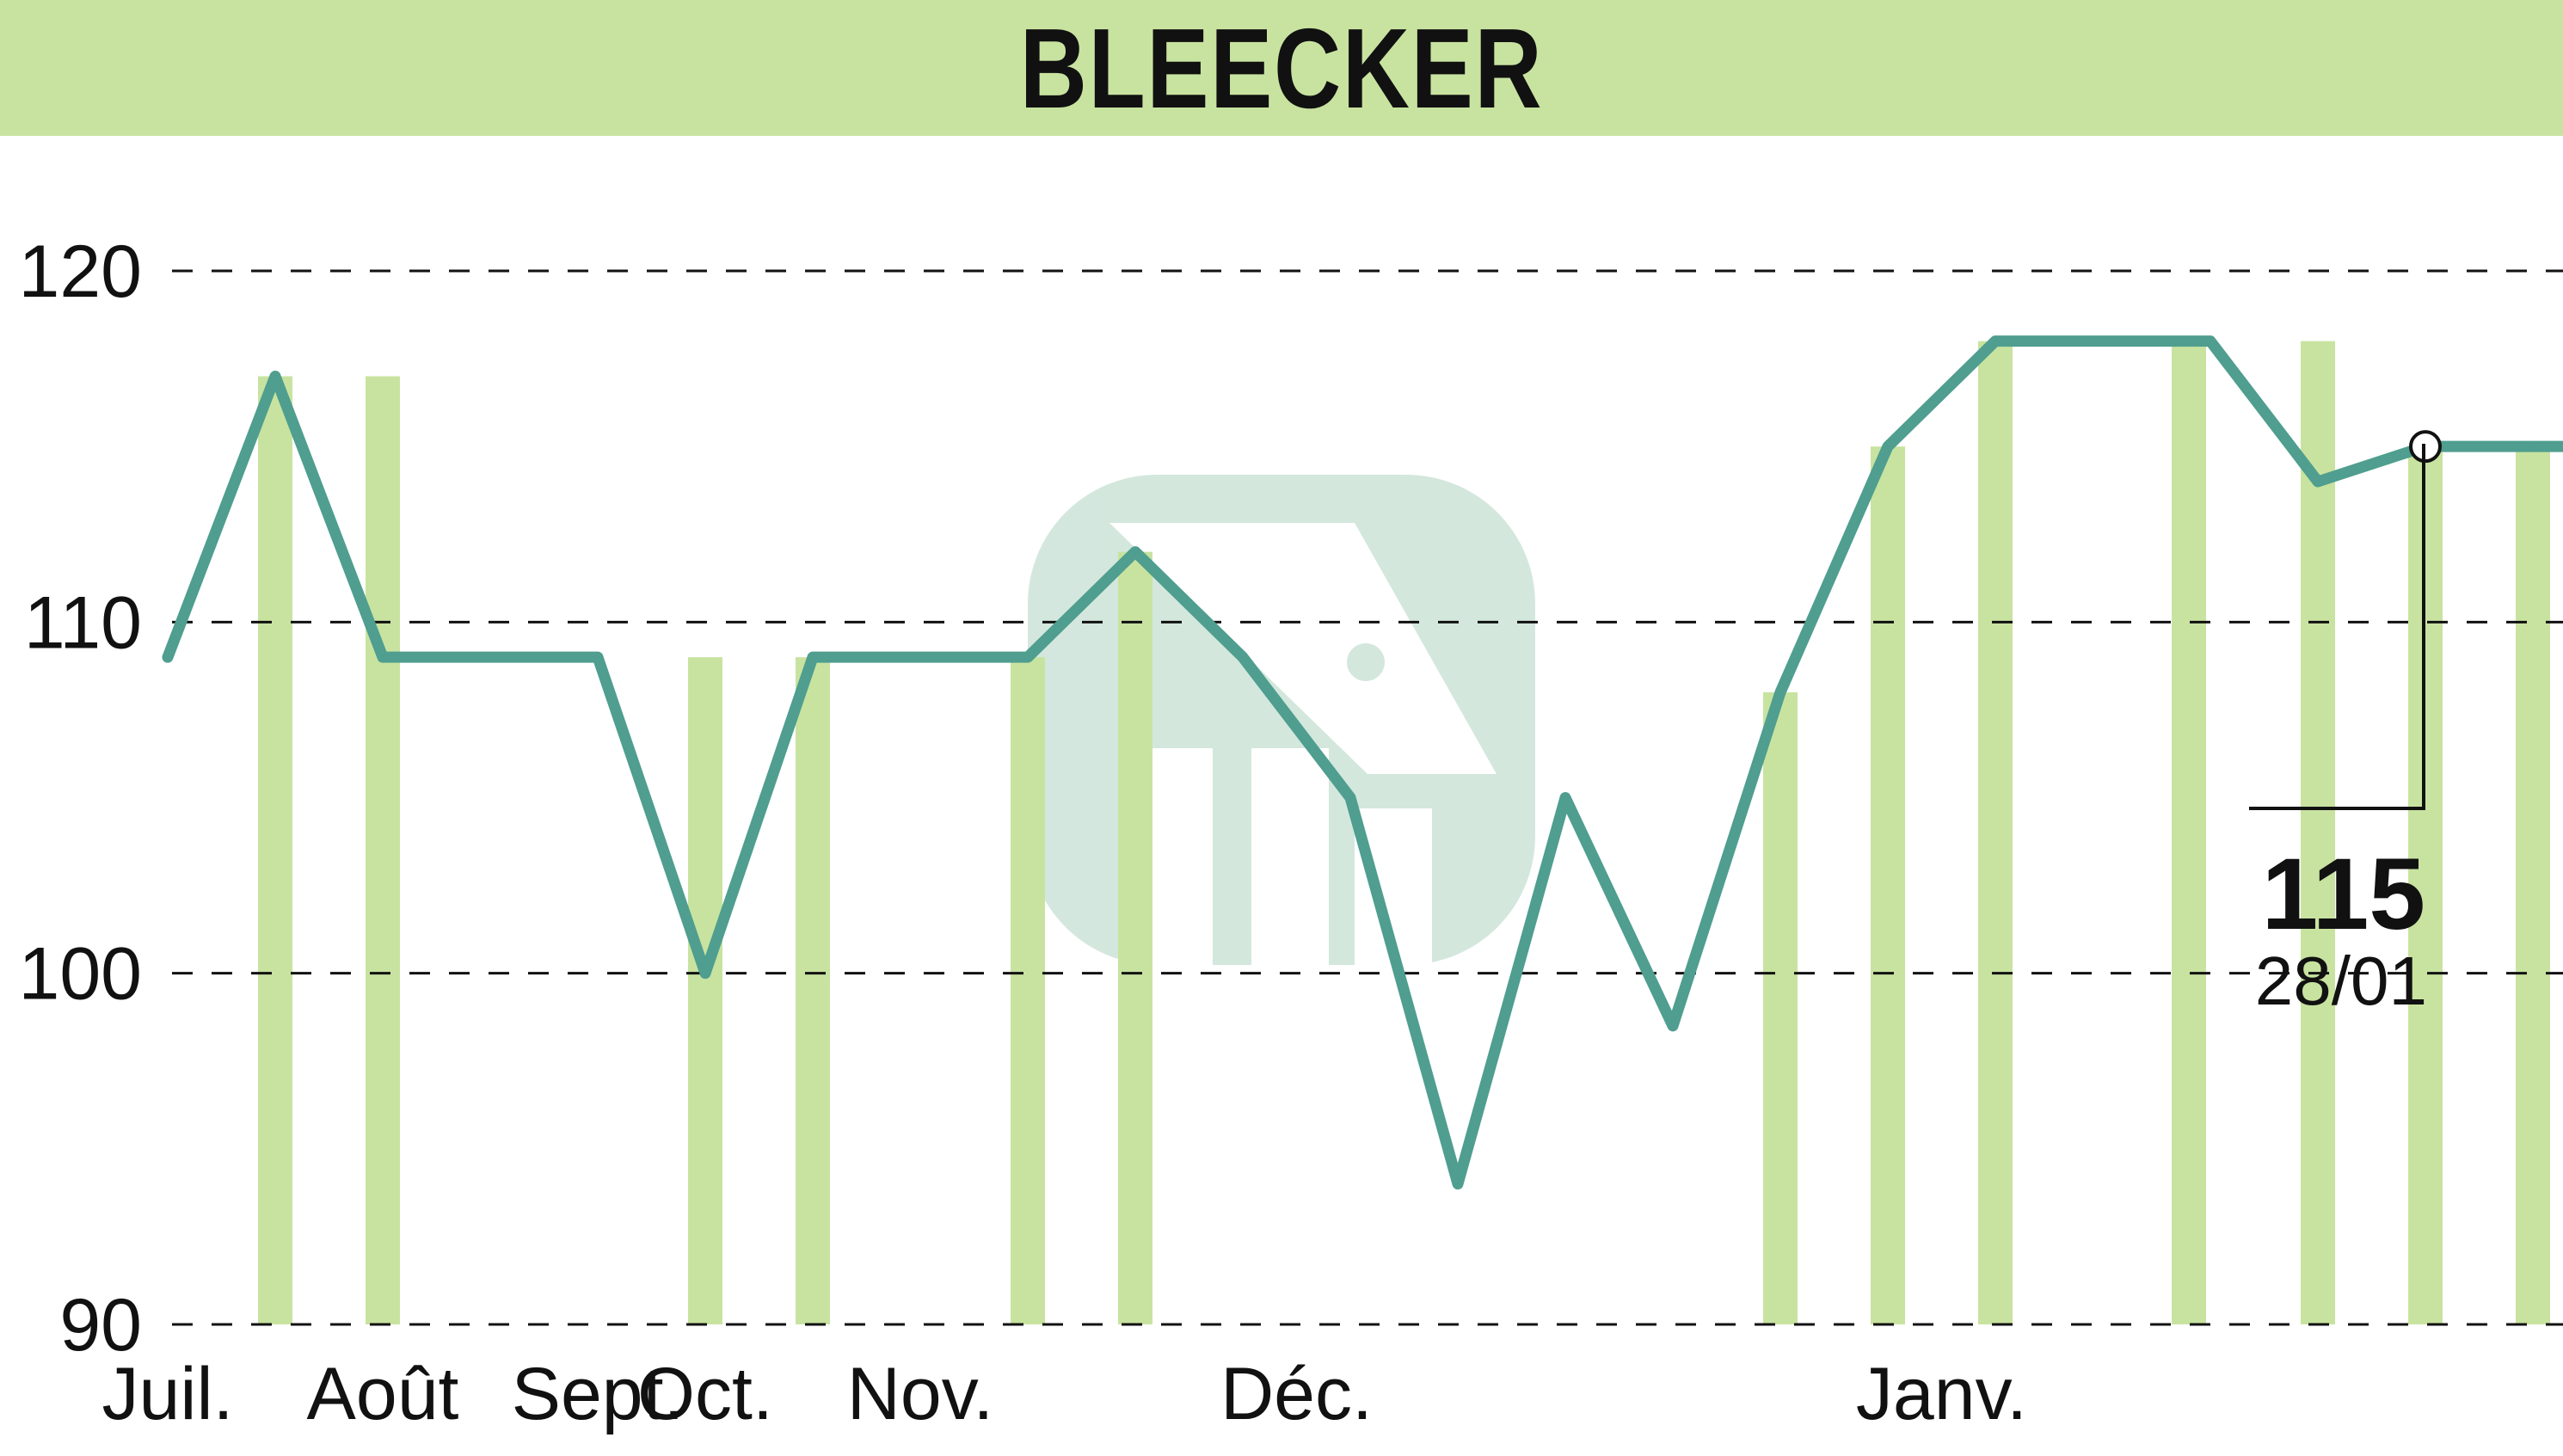  I want to click on x-tick-label: Nov., so click(920, 1394).